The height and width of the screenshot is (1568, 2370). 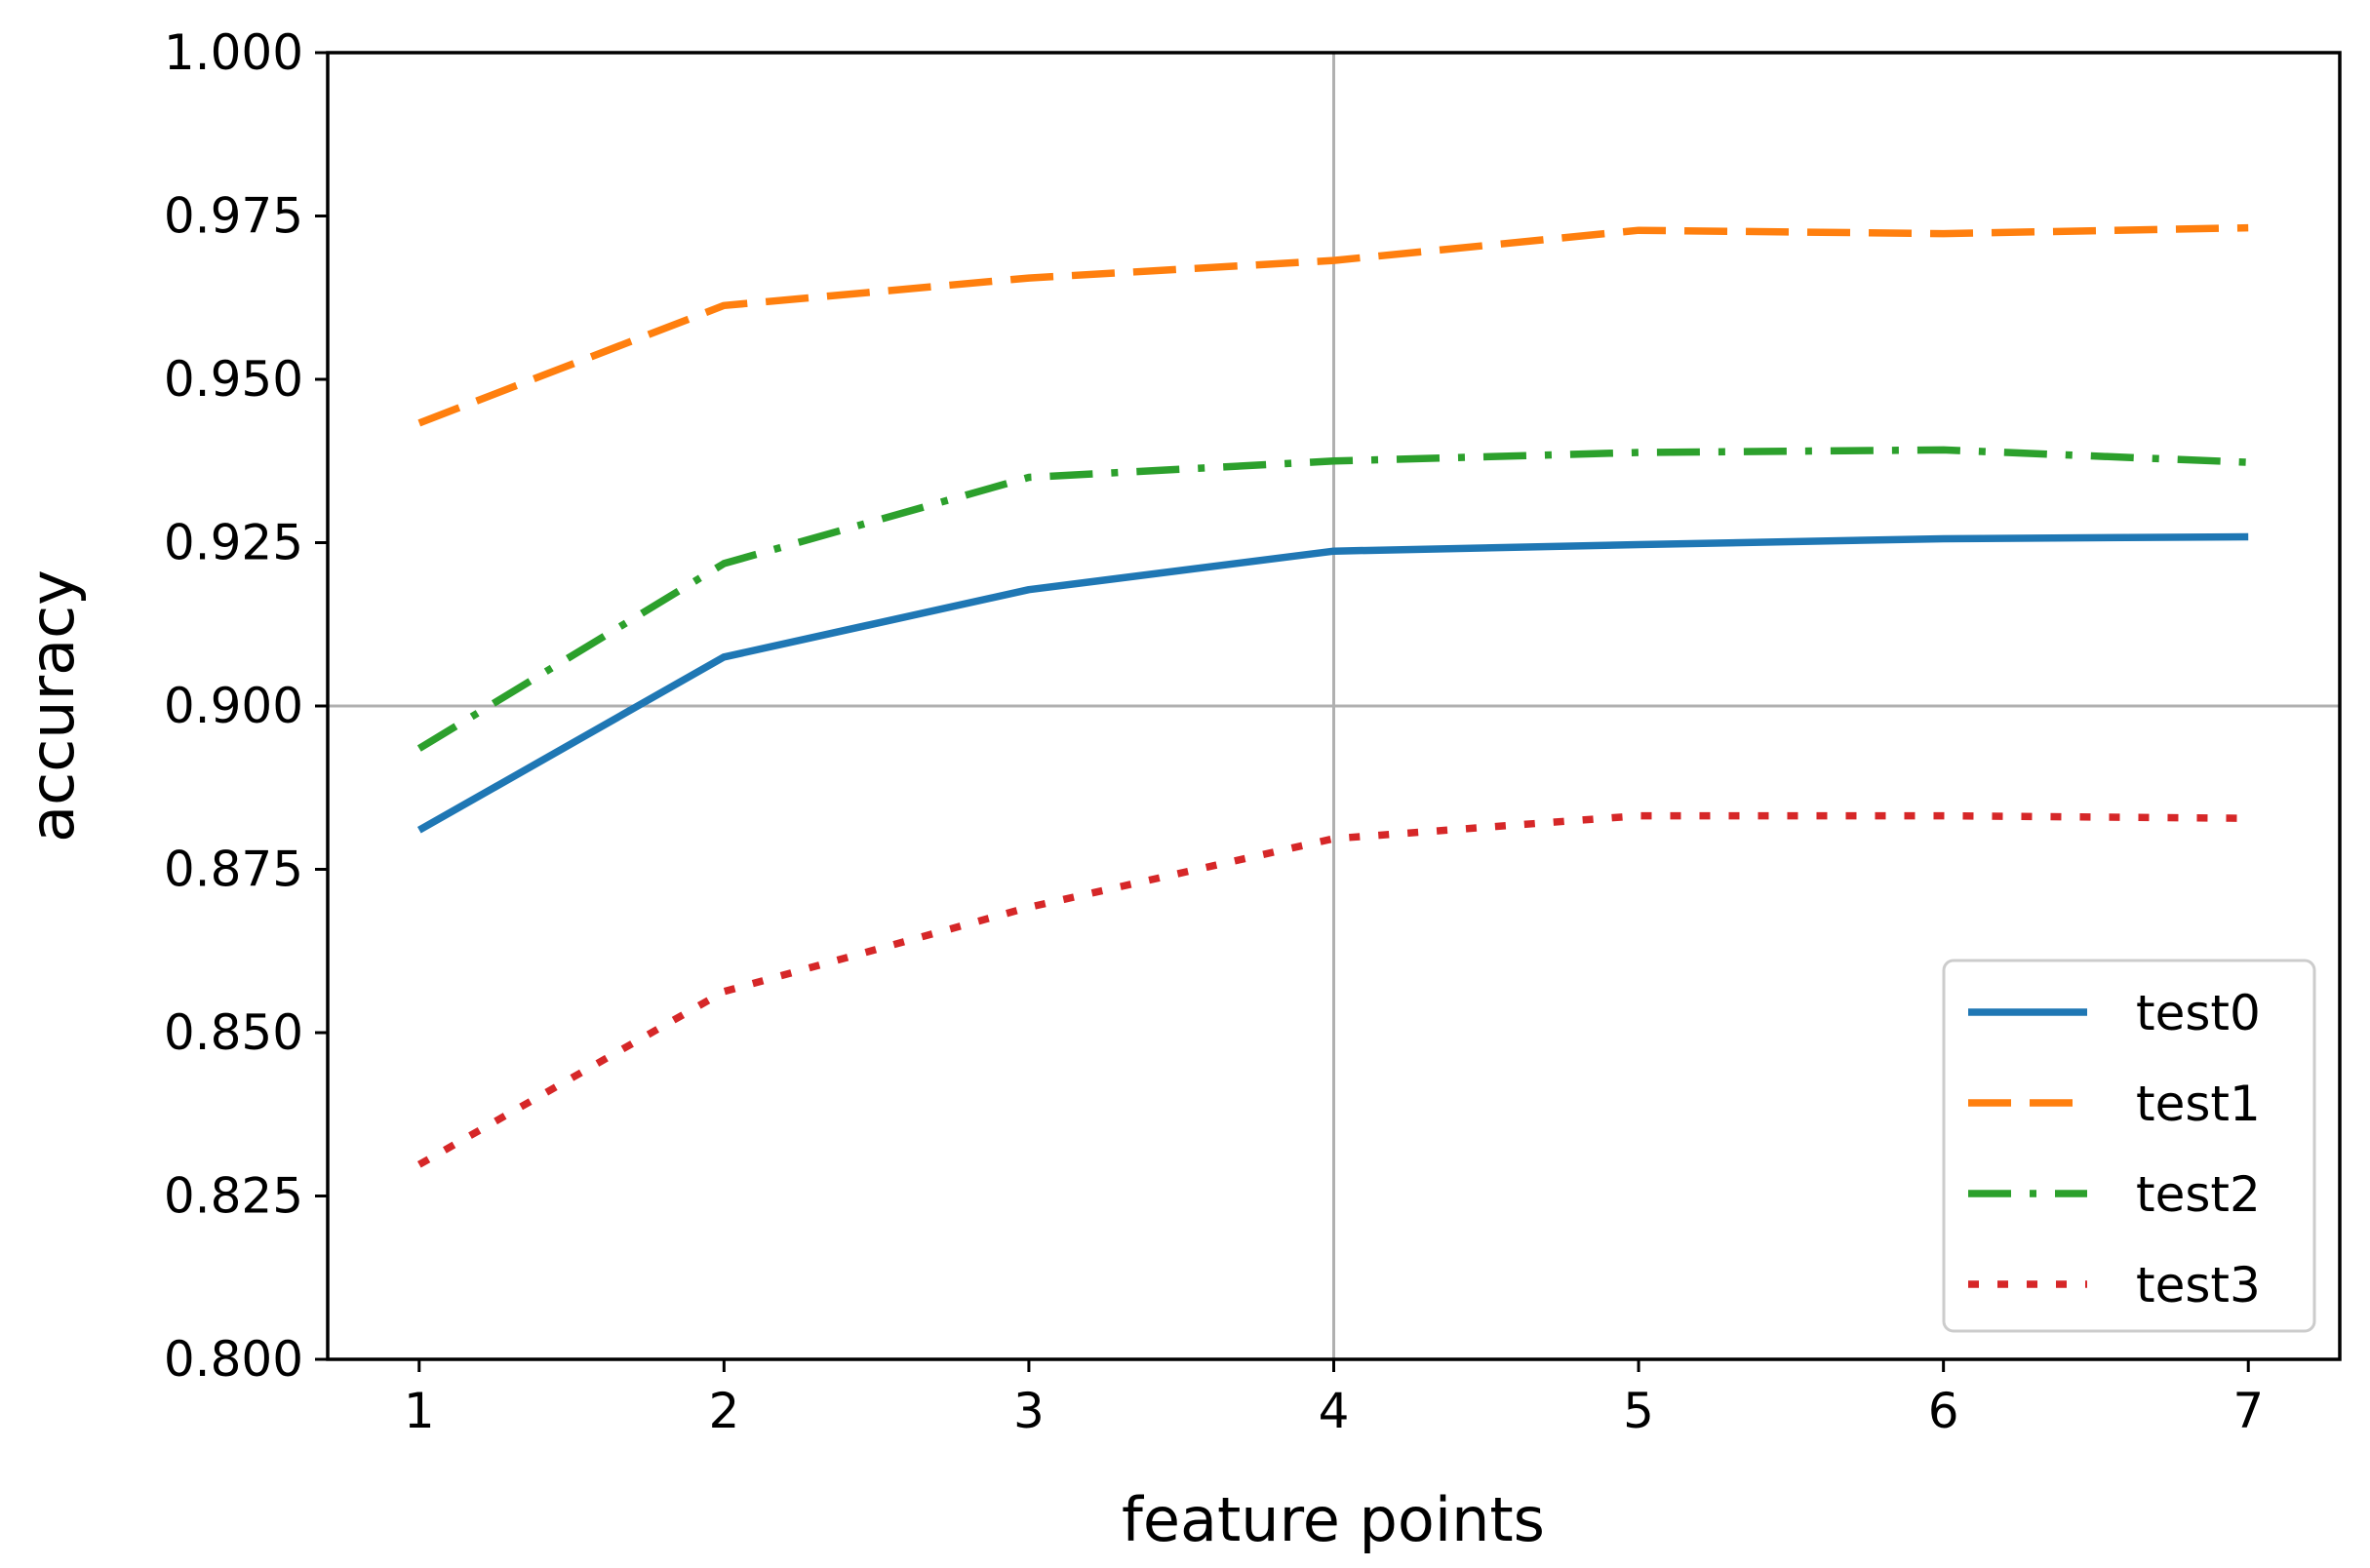 What do you see at coordinates (233, 870) in the screenshot?
I see `y-tick-label: 0.875` at bounding box center [233, 870].